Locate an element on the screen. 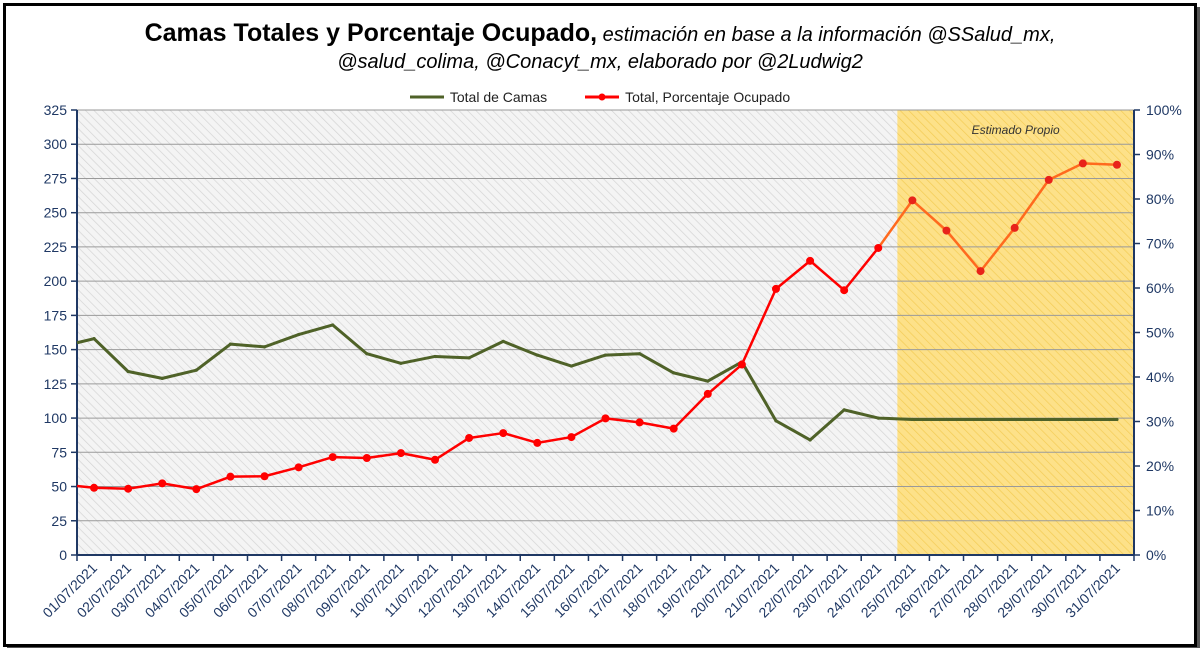 This screenshot has height=648, width=1200. right-tick-label: 0% is located at coordinates (1156, 555).